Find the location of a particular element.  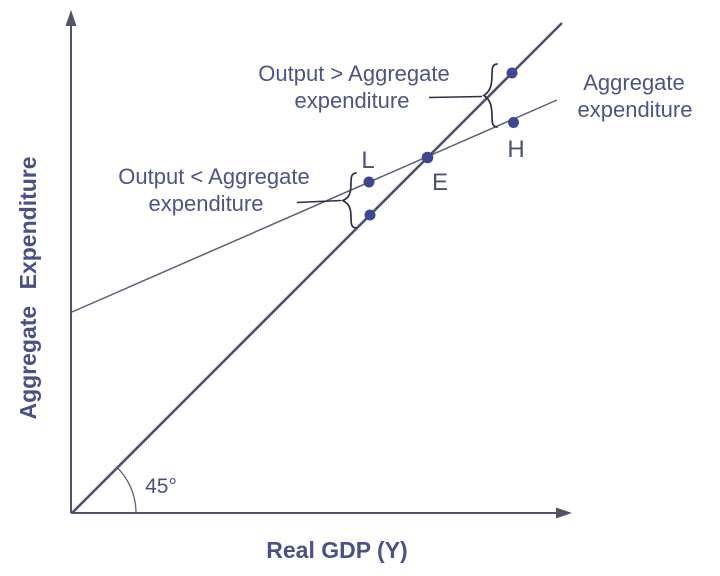

leader-line-upper is located at coordinates (455, 97).